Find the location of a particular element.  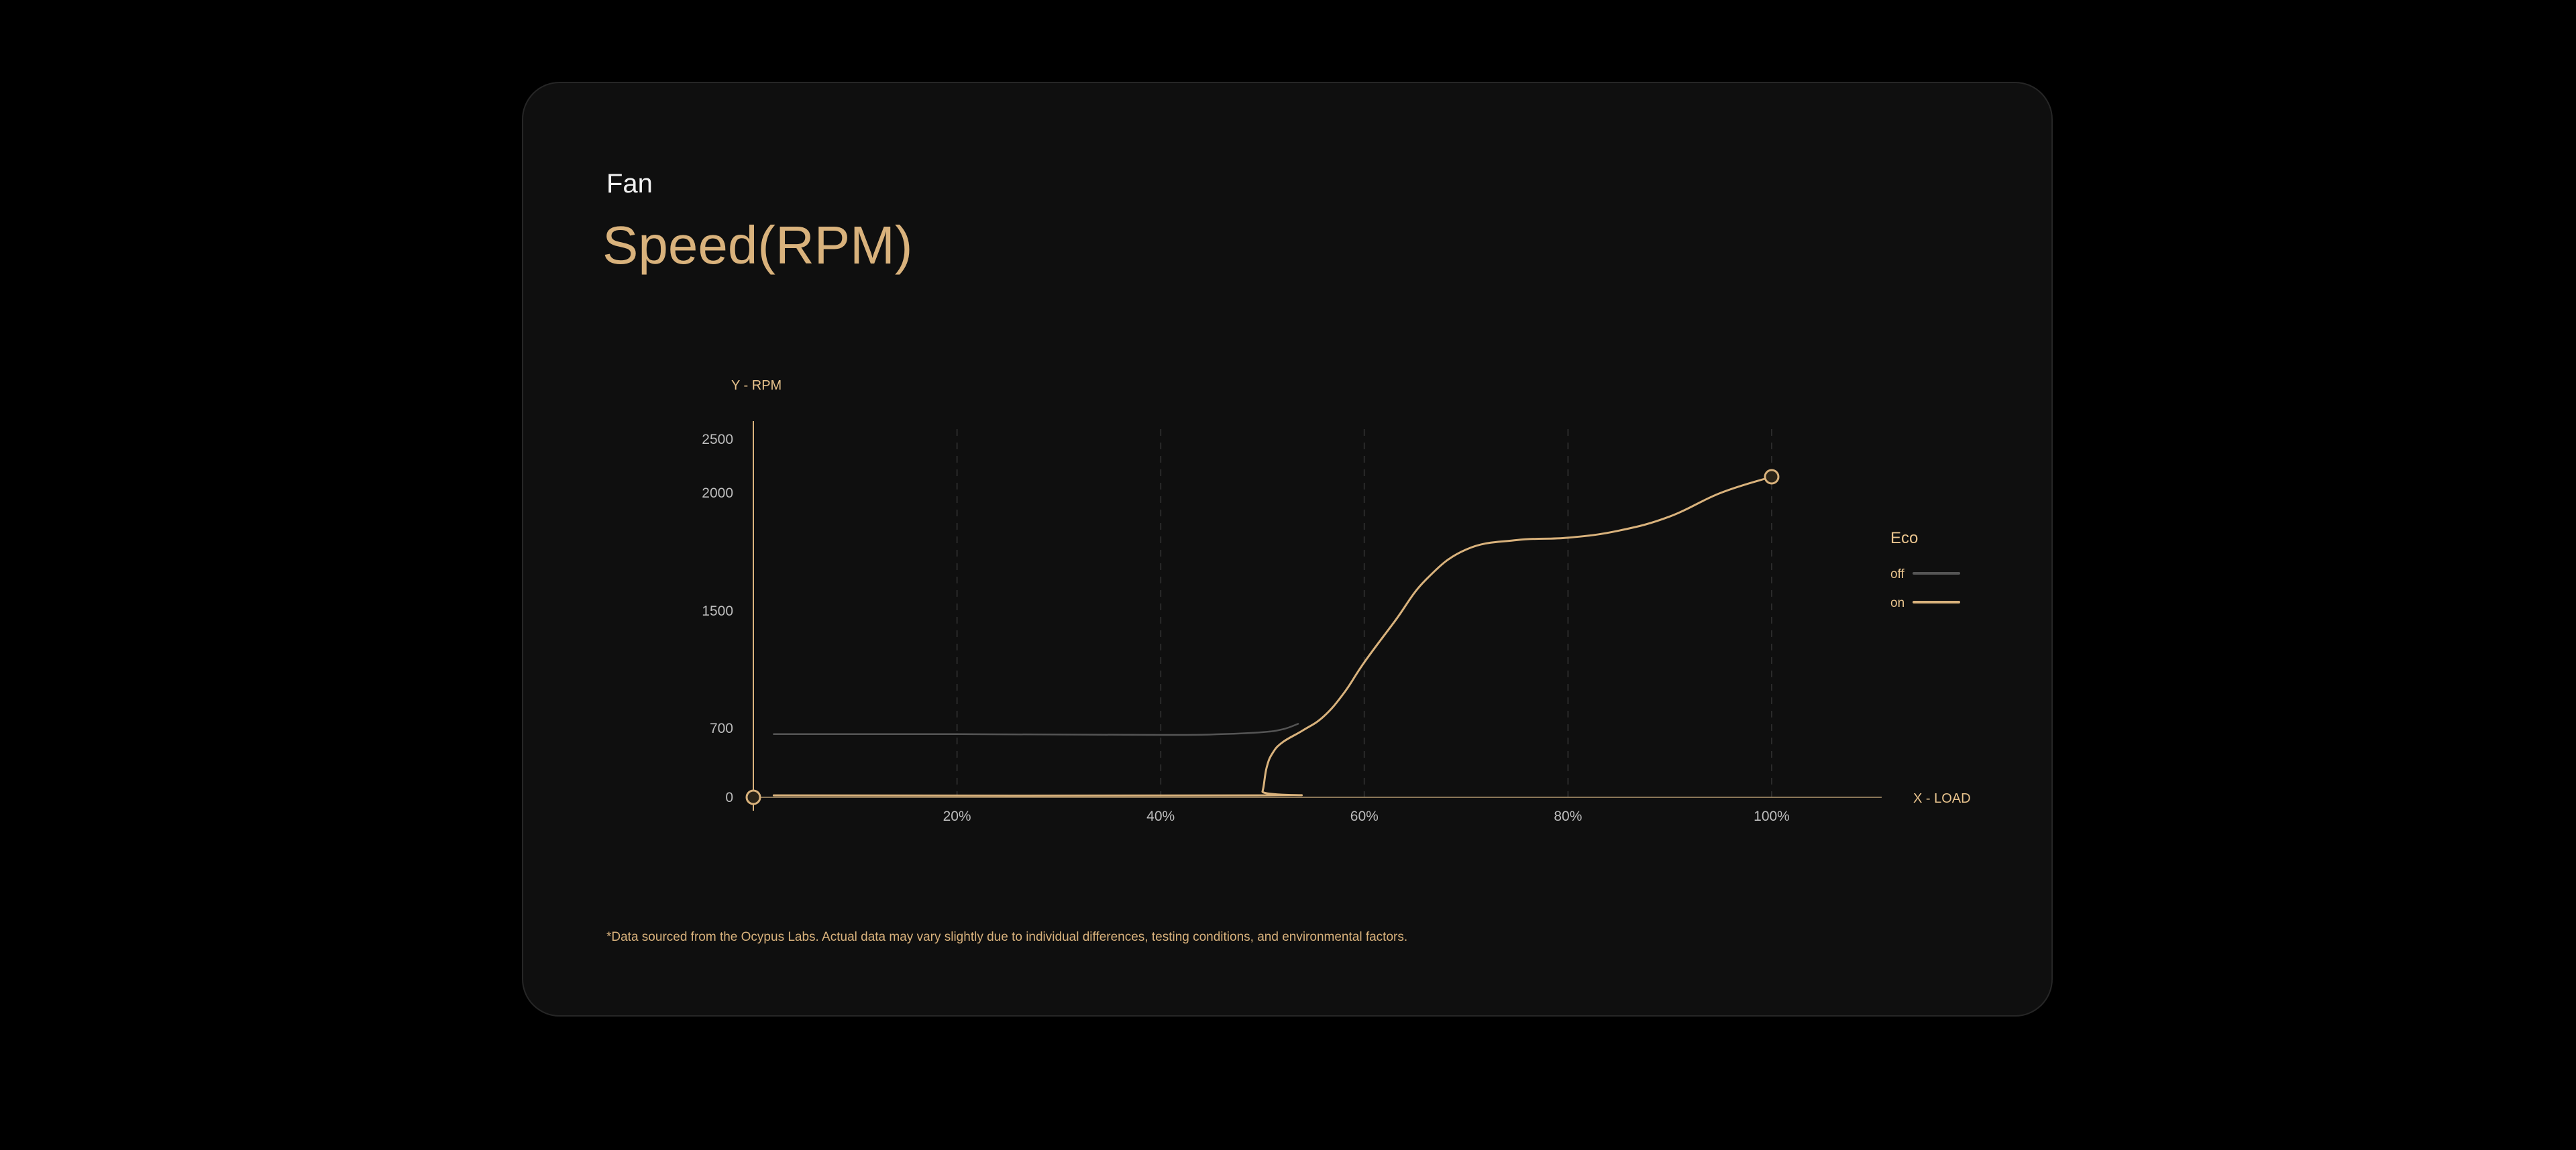

grid-lines is located at coordinates (1364, 613).